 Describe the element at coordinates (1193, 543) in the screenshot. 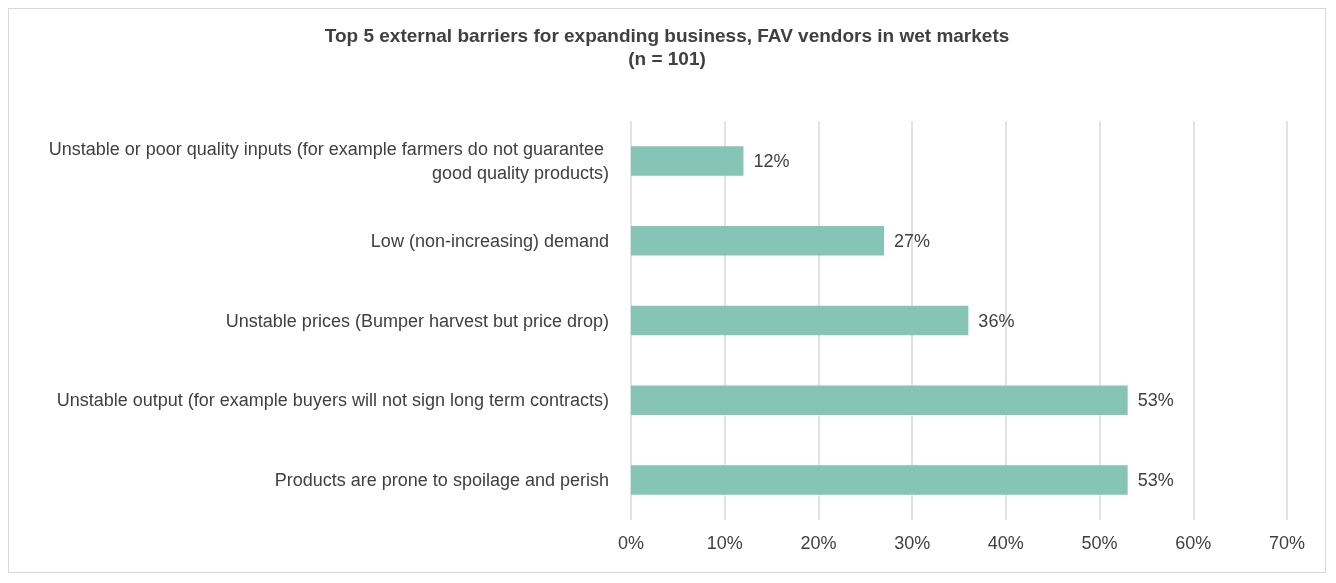

I see `x-tick-label: 60%` at that location.